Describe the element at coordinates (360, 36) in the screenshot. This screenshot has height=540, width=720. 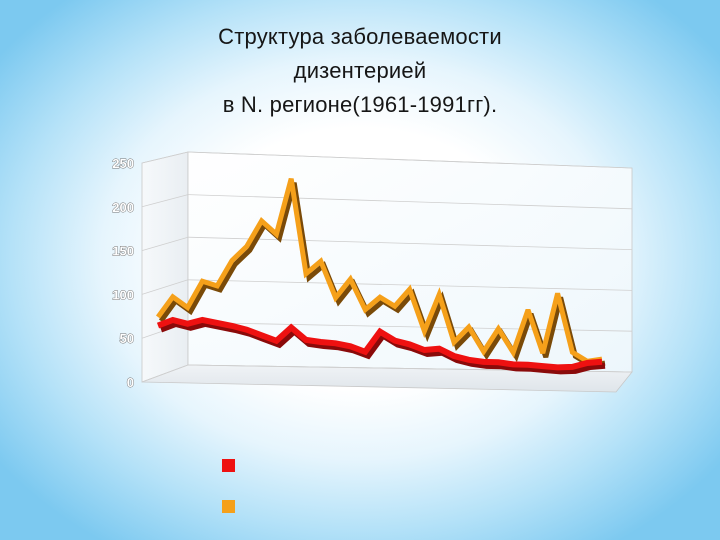
I see `title-line-1: Структура заболеваемости` at that location.